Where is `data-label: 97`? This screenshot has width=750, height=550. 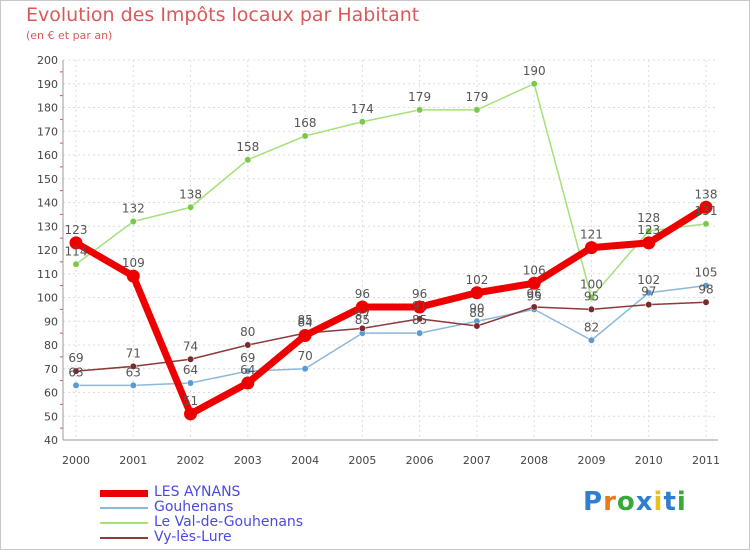 data-label: 97 is located at coordinates (648, 292).